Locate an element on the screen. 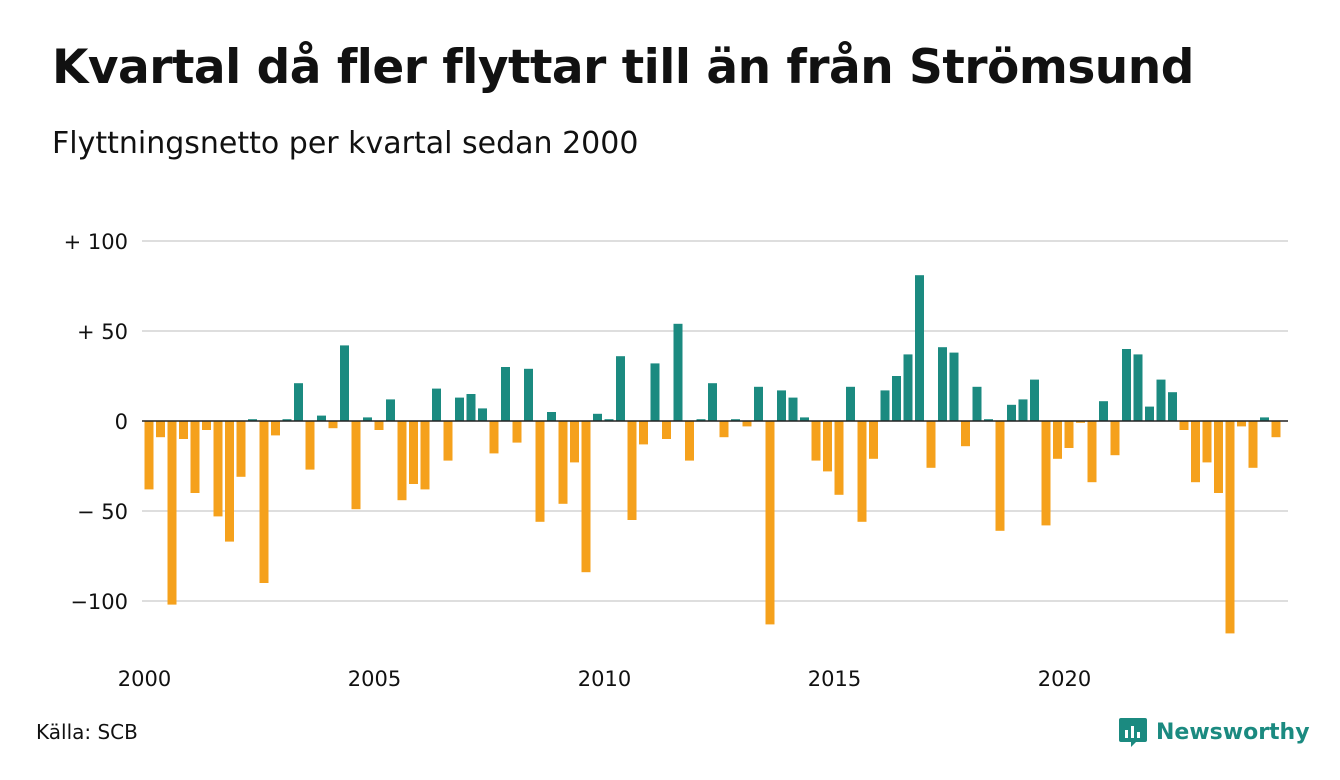 The image size is (1340, 780). newsworthy-logo-icon is located at coordinates (1133, 732).